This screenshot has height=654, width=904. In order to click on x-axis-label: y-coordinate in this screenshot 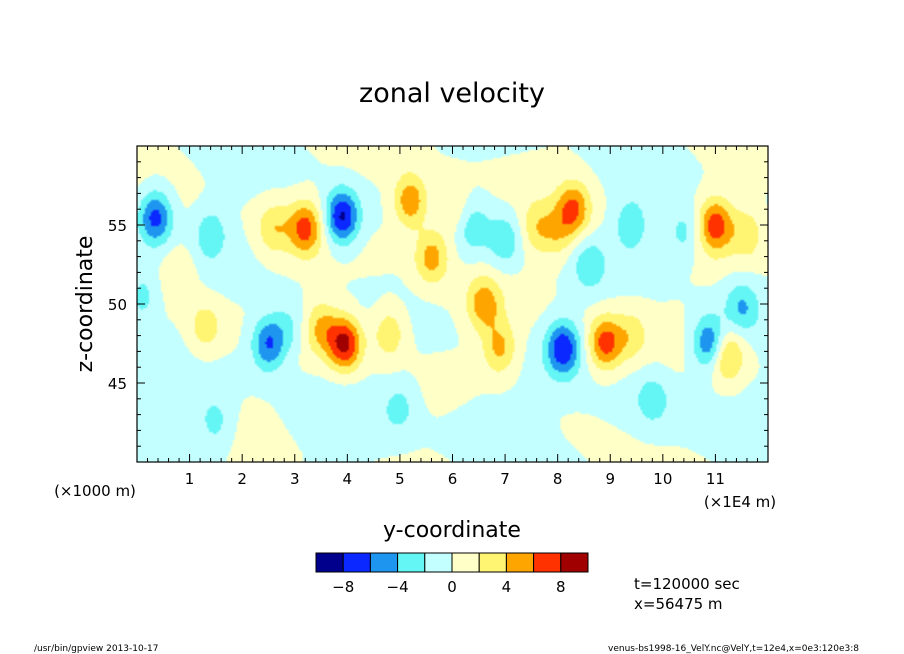, I will do `click(452, 530)`.